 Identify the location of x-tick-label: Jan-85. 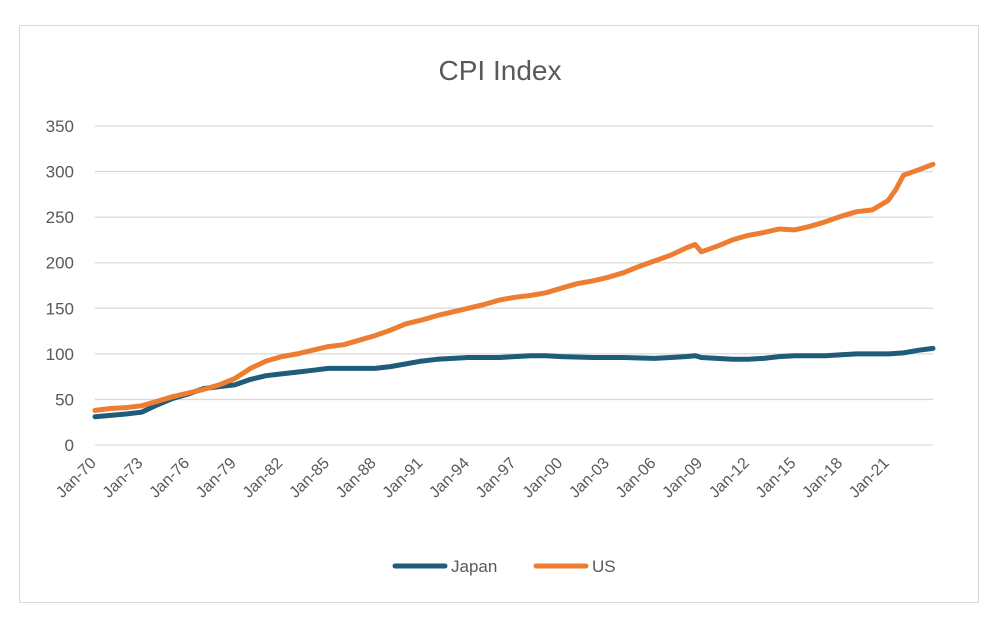
(309, 478).